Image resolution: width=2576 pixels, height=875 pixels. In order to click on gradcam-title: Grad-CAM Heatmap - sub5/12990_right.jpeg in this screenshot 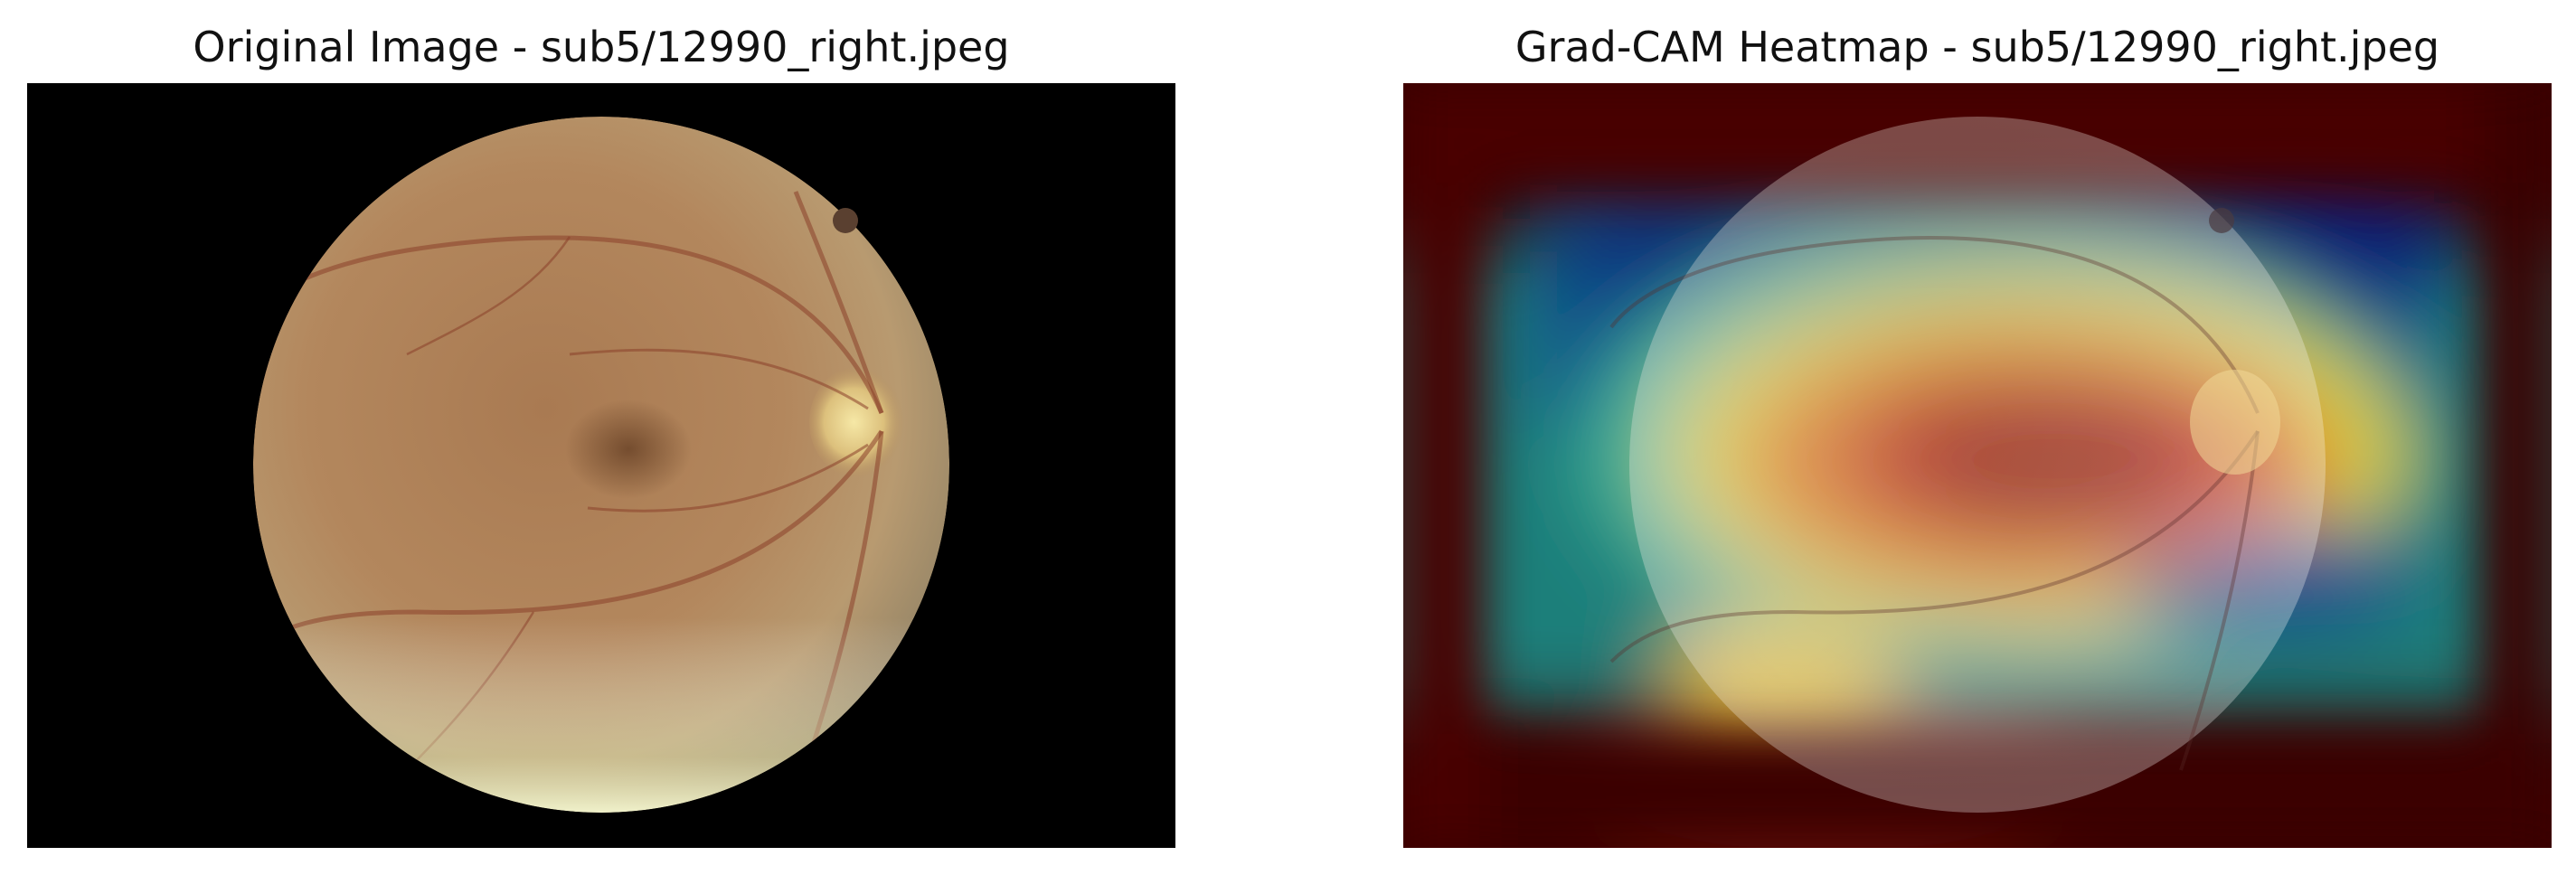, I will do `click(1977, 47)`.